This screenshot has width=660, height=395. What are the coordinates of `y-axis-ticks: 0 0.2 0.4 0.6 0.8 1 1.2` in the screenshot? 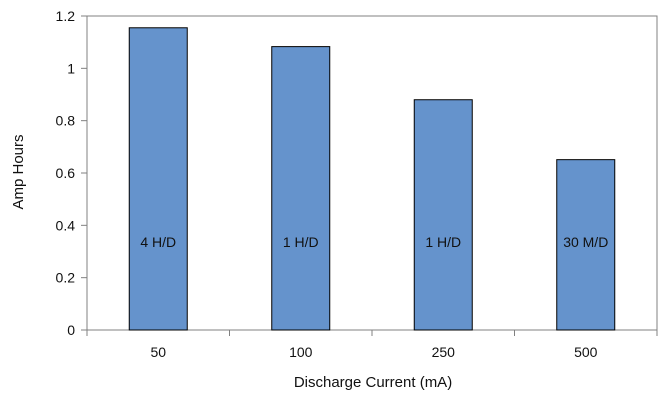 It's located at (71, 173).